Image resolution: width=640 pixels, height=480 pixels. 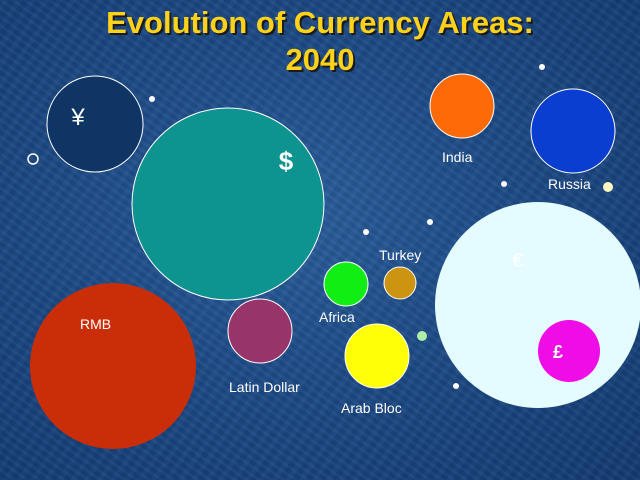 What do you see at coordinates (457, 157) in the screenshot?
I see `india-label: India` at bounding box center [457, 157].